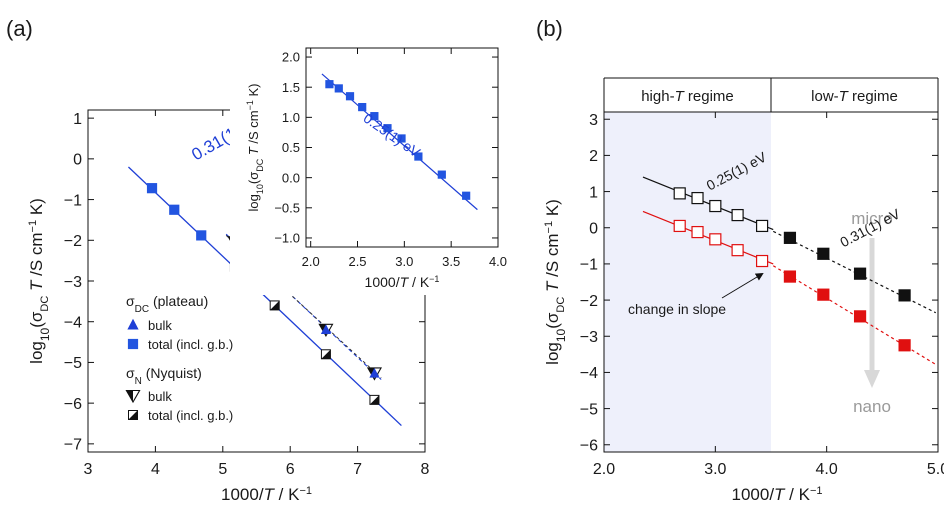 The image size is (944, 512). What do you see at coordinates (290, 469) in the screenshot?
I see `x-tick-label: 6` at bounding box center [290, 469].